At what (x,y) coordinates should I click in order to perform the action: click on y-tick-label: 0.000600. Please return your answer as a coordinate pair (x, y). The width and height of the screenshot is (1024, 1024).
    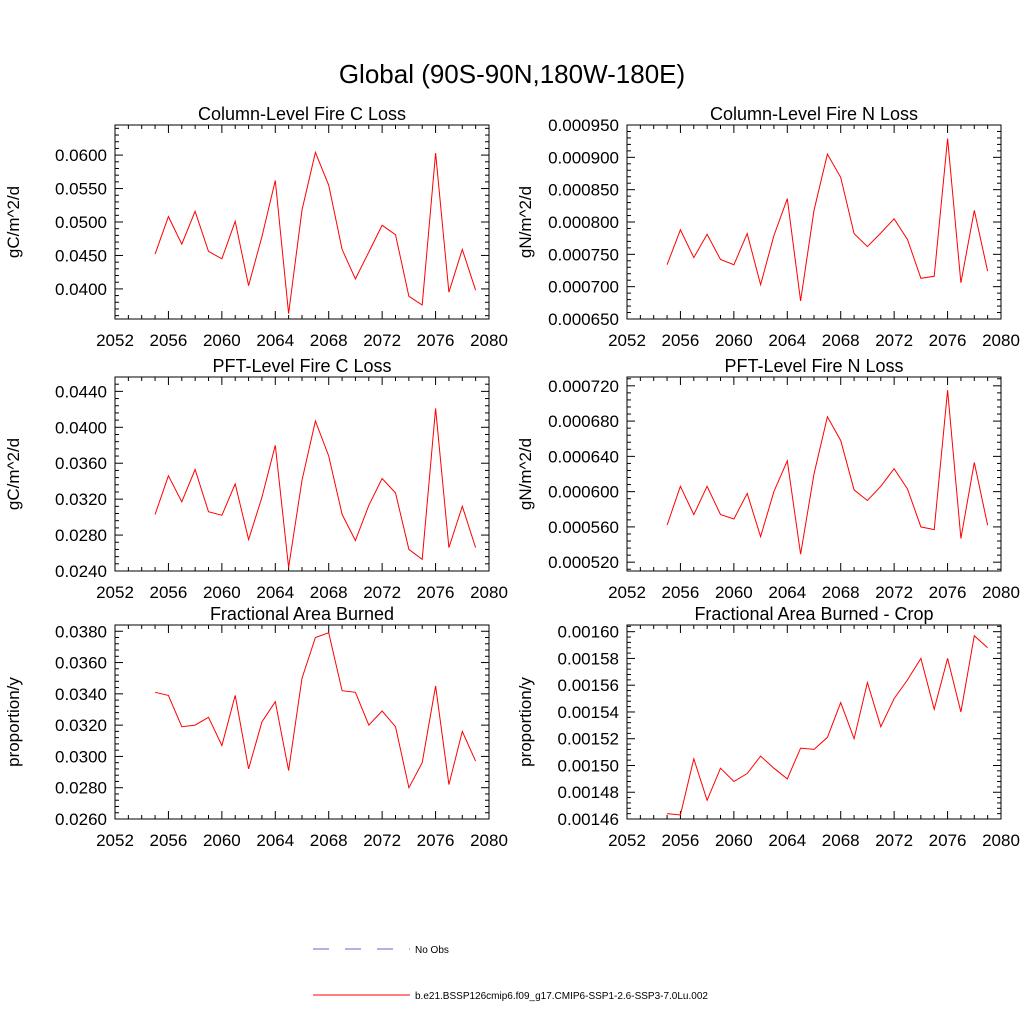
    Looking at the image, I should click on (583, 492).